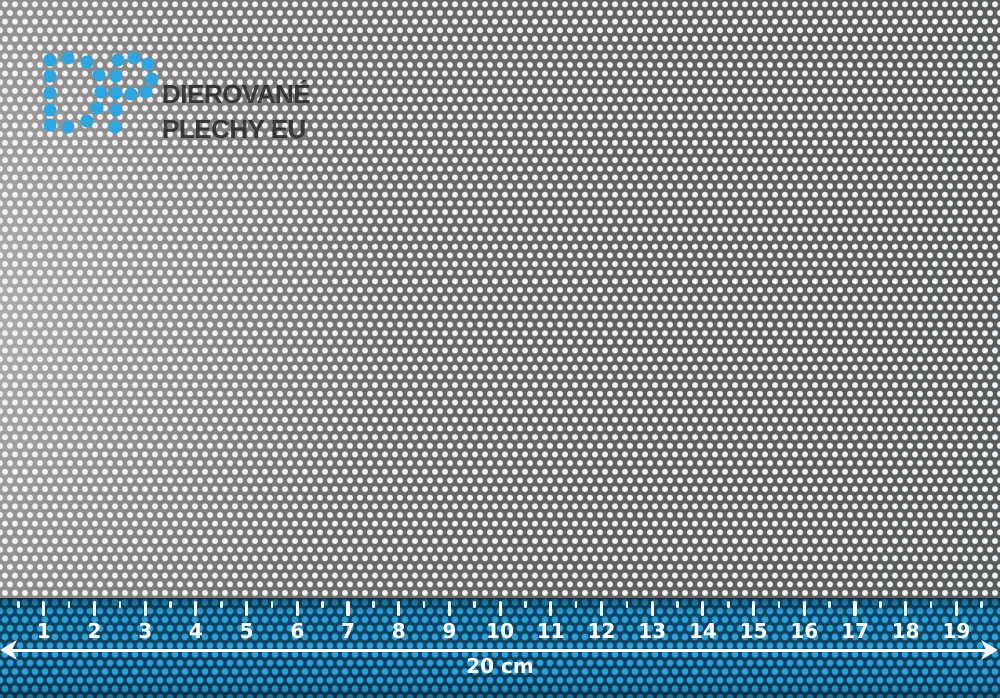 The height and width of the screenshot is (698, 1000). Describe the element at coordinates (804, 631) in the screenshot. I see `ruler-number: 16` at that location.